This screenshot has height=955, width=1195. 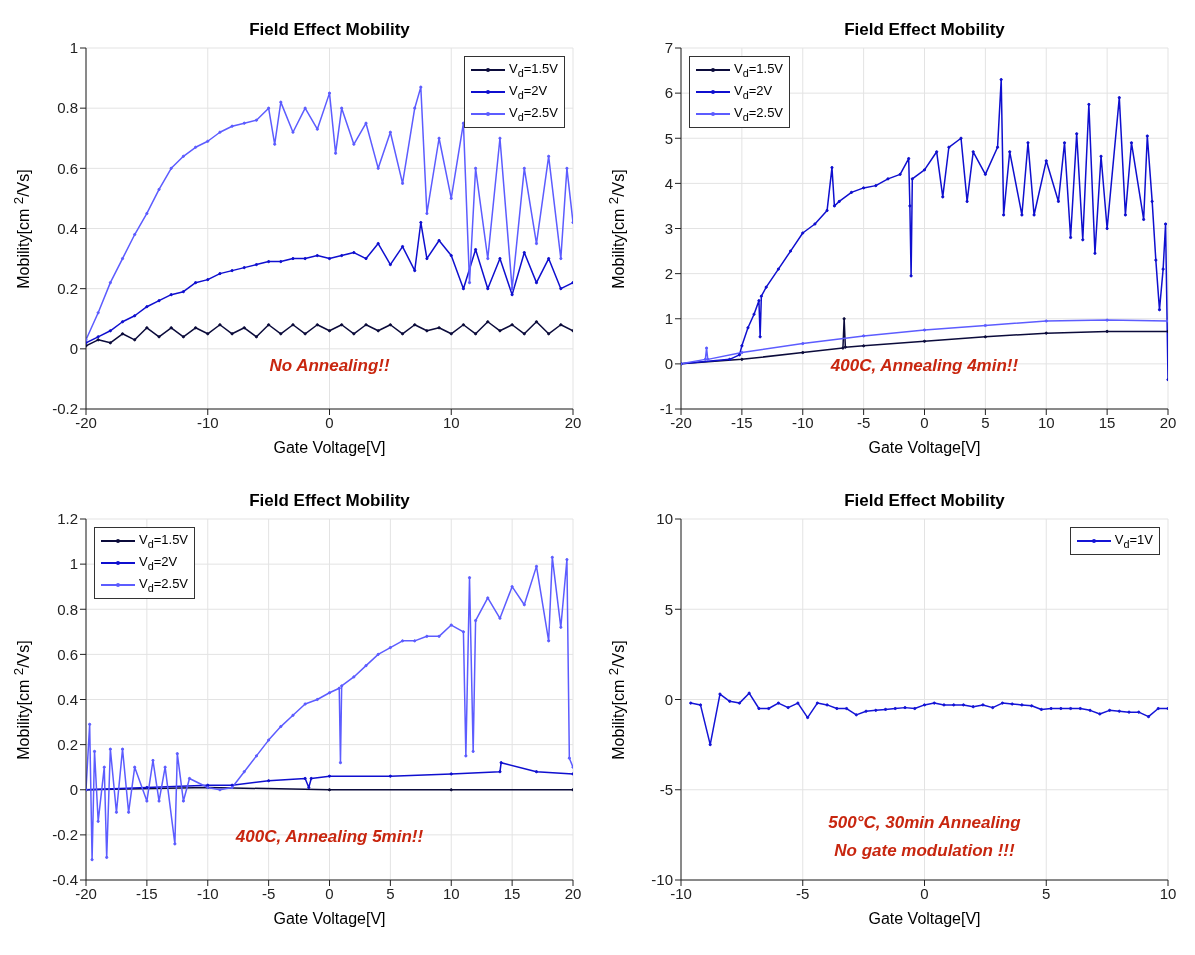 I want to click on y-tick-label: 7, so click(x=668, y=48).